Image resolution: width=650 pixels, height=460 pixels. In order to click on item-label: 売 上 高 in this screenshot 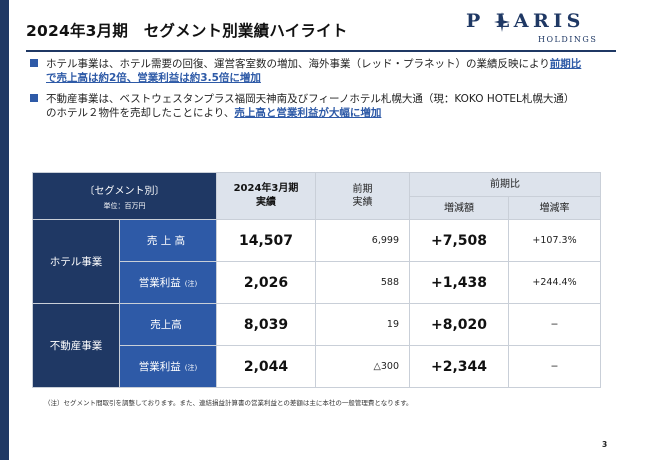, I will do `click(168, 240)`.